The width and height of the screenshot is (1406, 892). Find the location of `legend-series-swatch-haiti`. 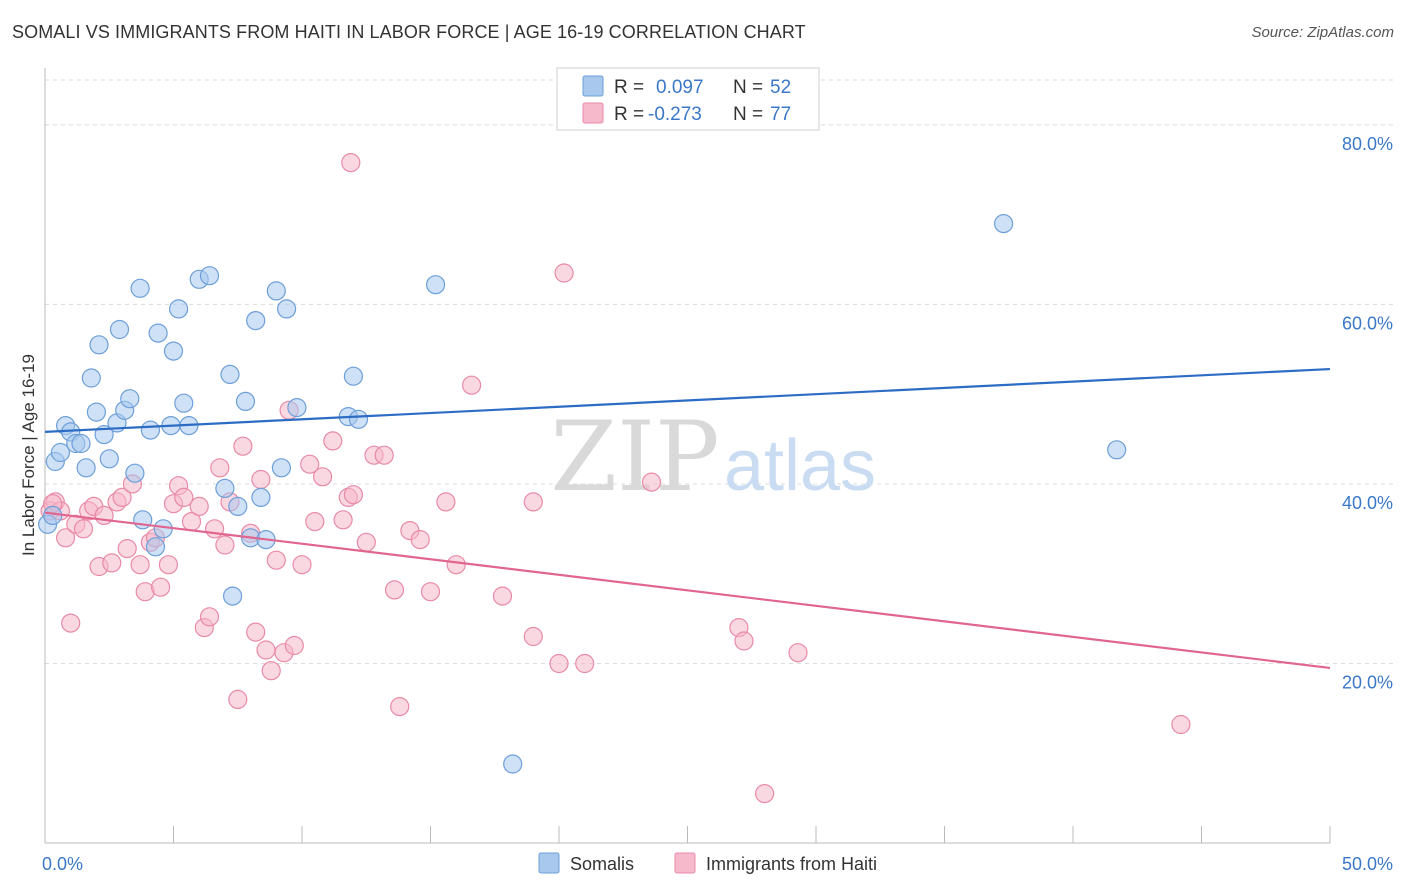

legend-series-swatch-haiti is located at coordinates (685, 863).